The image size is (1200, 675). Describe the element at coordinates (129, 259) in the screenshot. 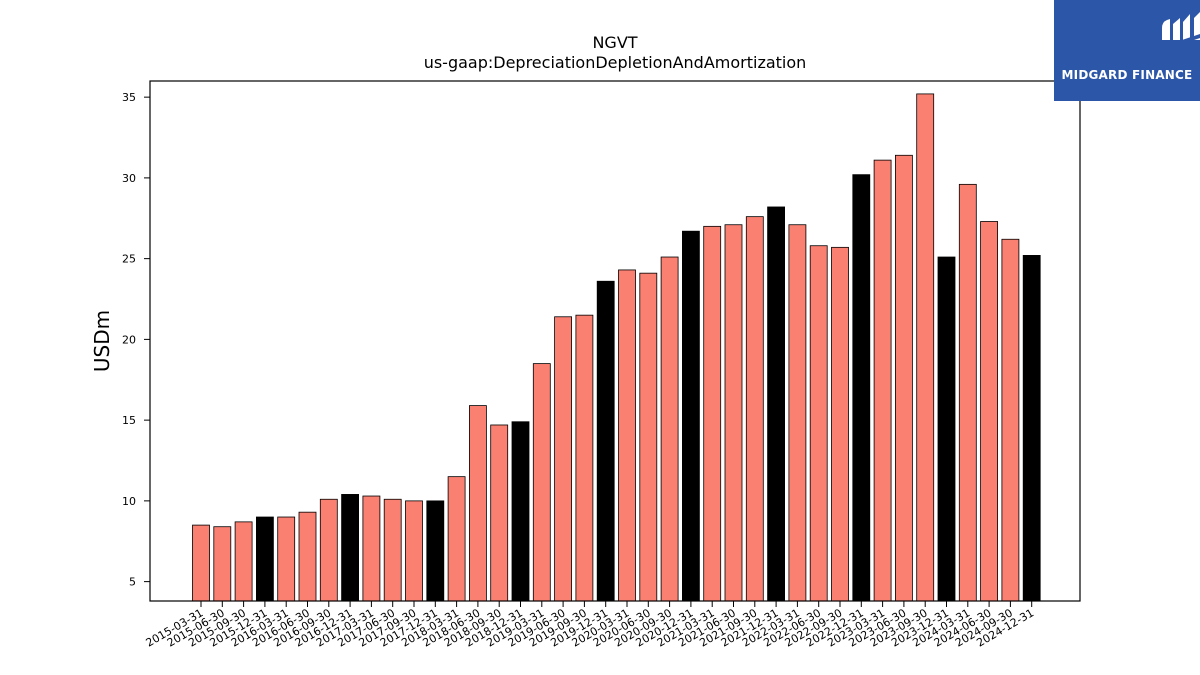

I see `y-tick-label: 25` at that location.